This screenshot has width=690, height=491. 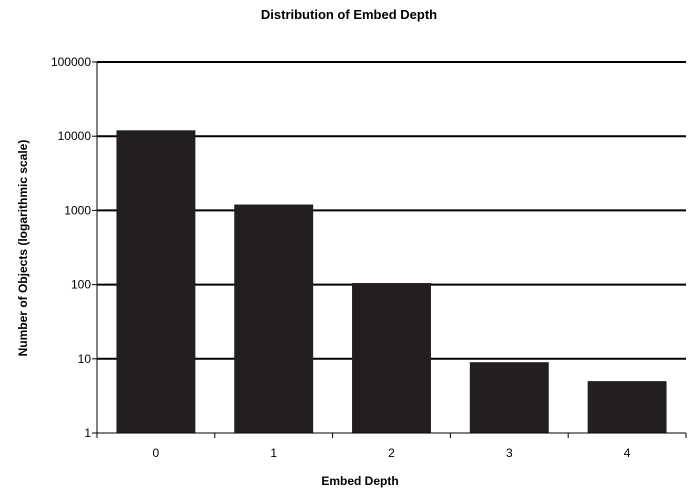 What do you see at coordinates (85, 359) in the screenshot?
I see `y-tick-label: 10` at bounding box center [85, 359].